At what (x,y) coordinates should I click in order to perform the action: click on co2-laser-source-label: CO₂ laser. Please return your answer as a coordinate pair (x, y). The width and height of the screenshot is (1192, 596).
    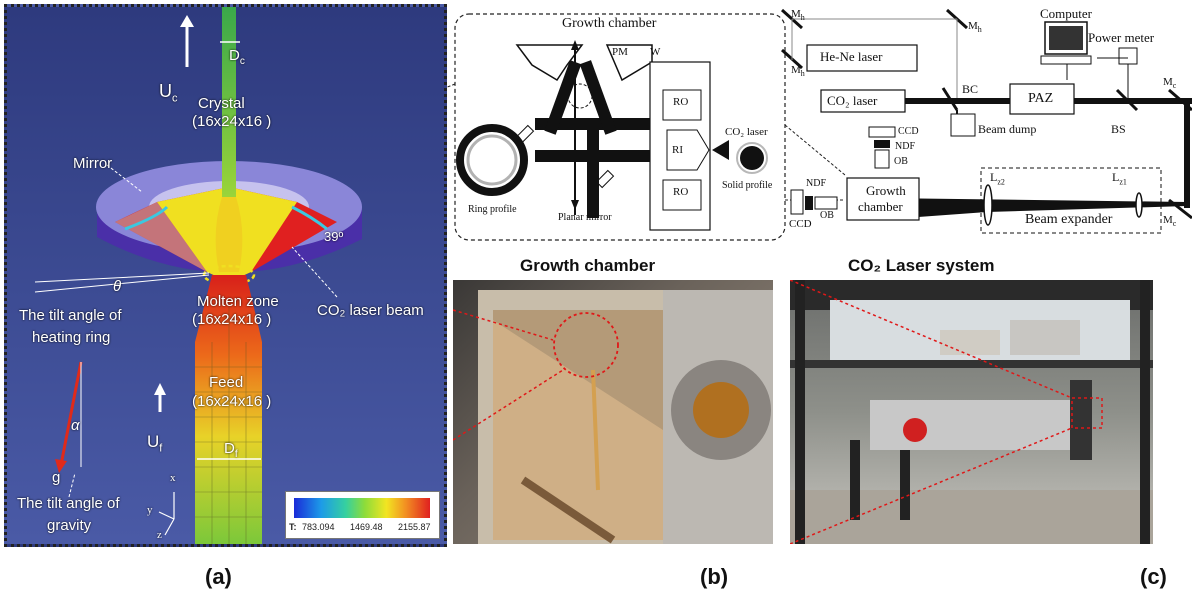
    Looking at the image, I should click on (852, 100).